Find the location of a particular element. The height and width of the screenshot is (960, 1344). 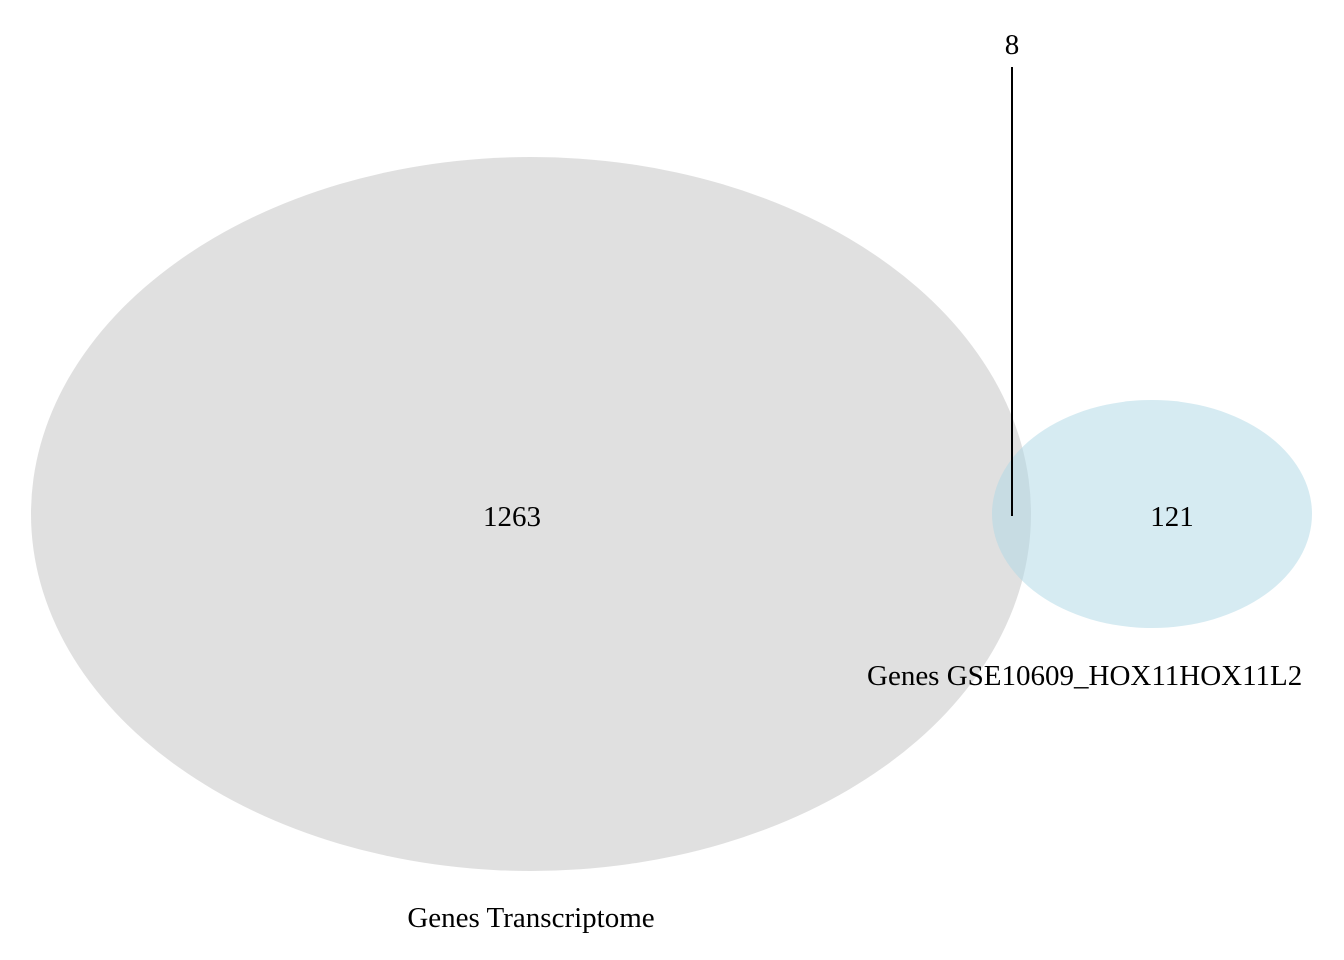

set-a-only-count: 1263 is located at coordinates (512, 517).